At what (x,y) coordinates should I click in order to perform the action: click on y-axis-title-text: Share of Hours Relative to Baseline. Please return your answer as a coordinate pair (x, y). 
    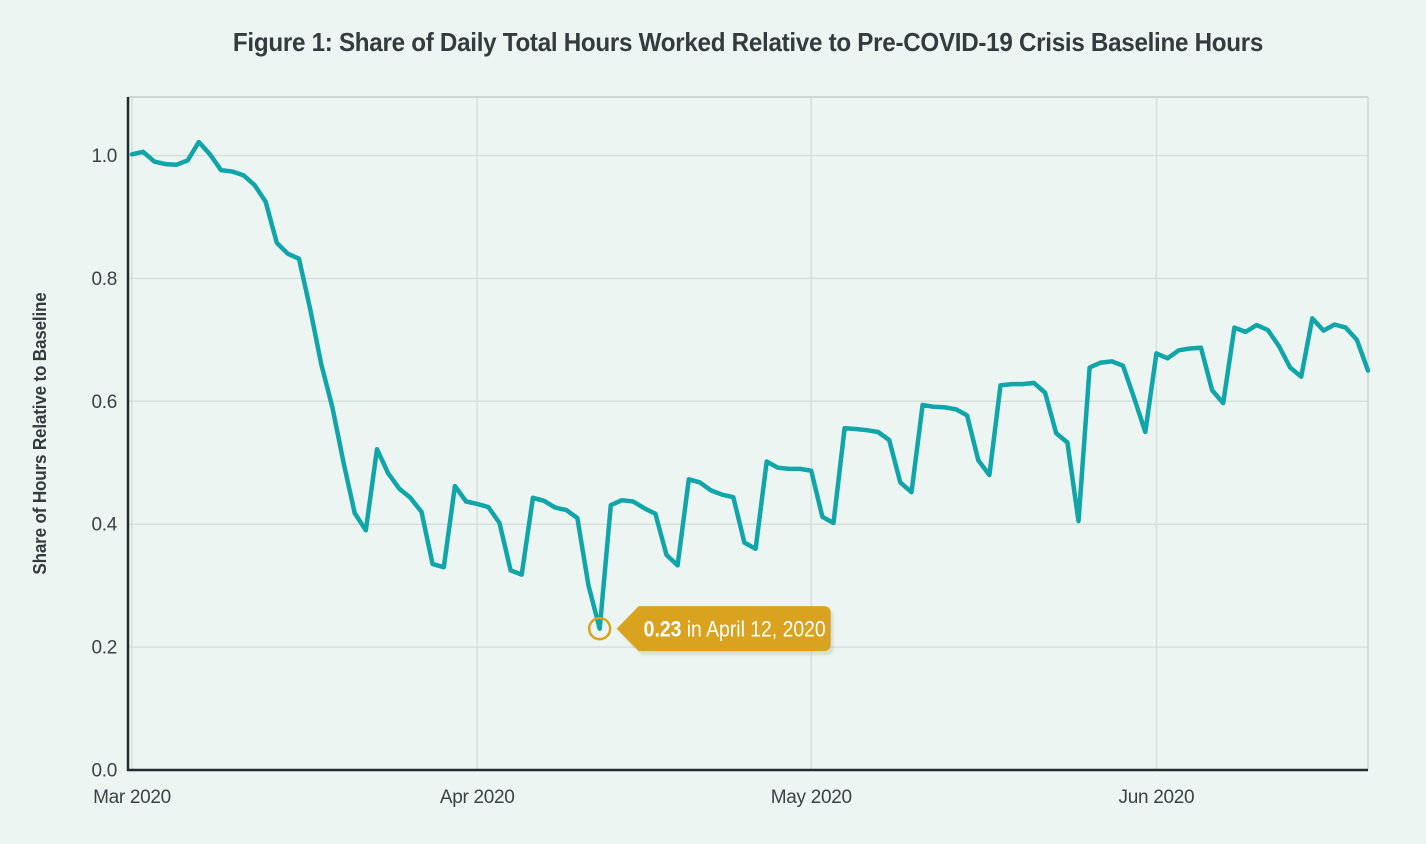
    Looking at the image, I should click on (40, 433).